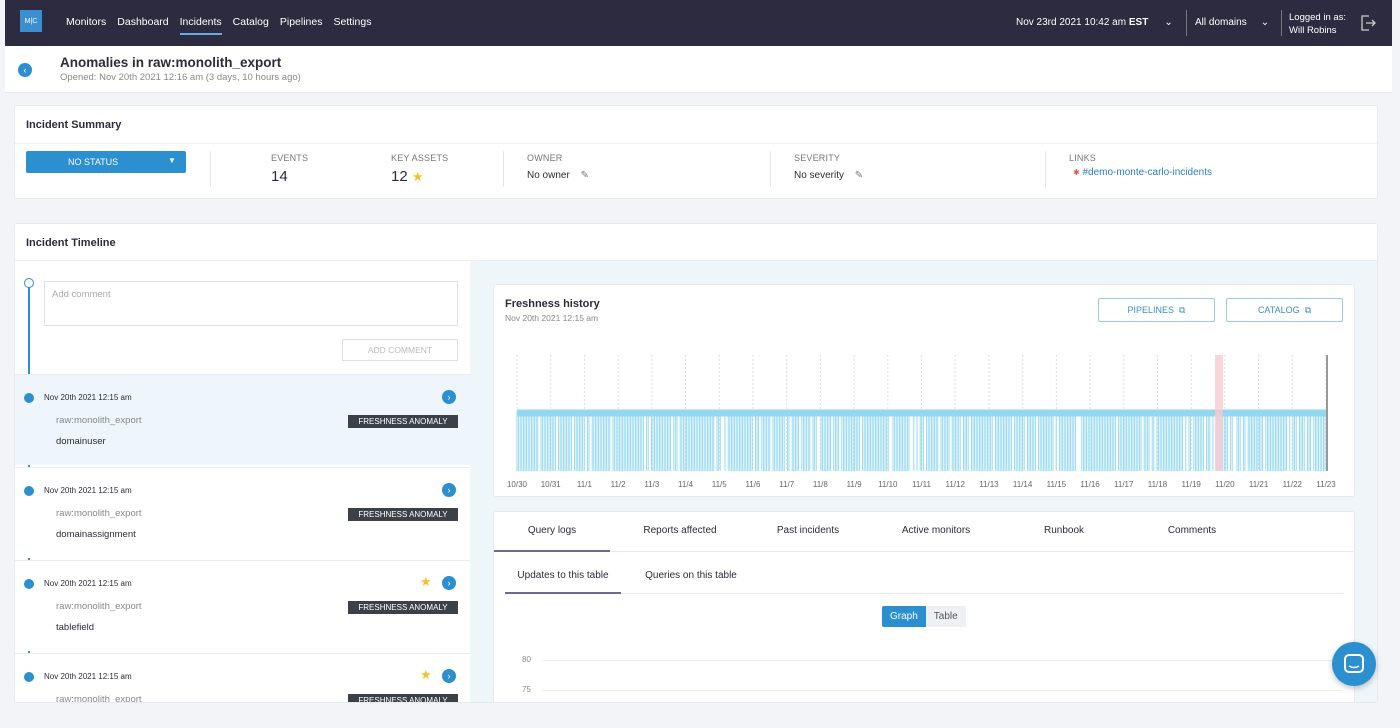 The image size is (1400, 728). I want to click on catalog-button: CATALOG ⧉, so click(1284, 310).